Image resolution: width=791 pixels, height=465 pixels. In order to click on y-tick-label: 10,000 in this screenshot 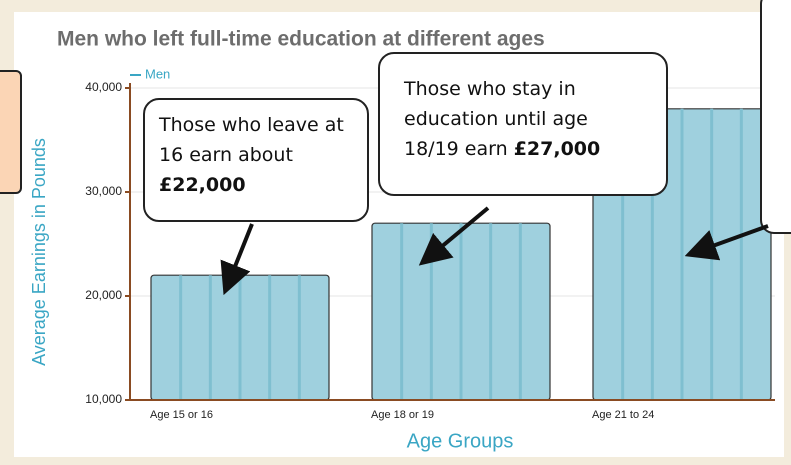, I will do `click(103, 399)`.